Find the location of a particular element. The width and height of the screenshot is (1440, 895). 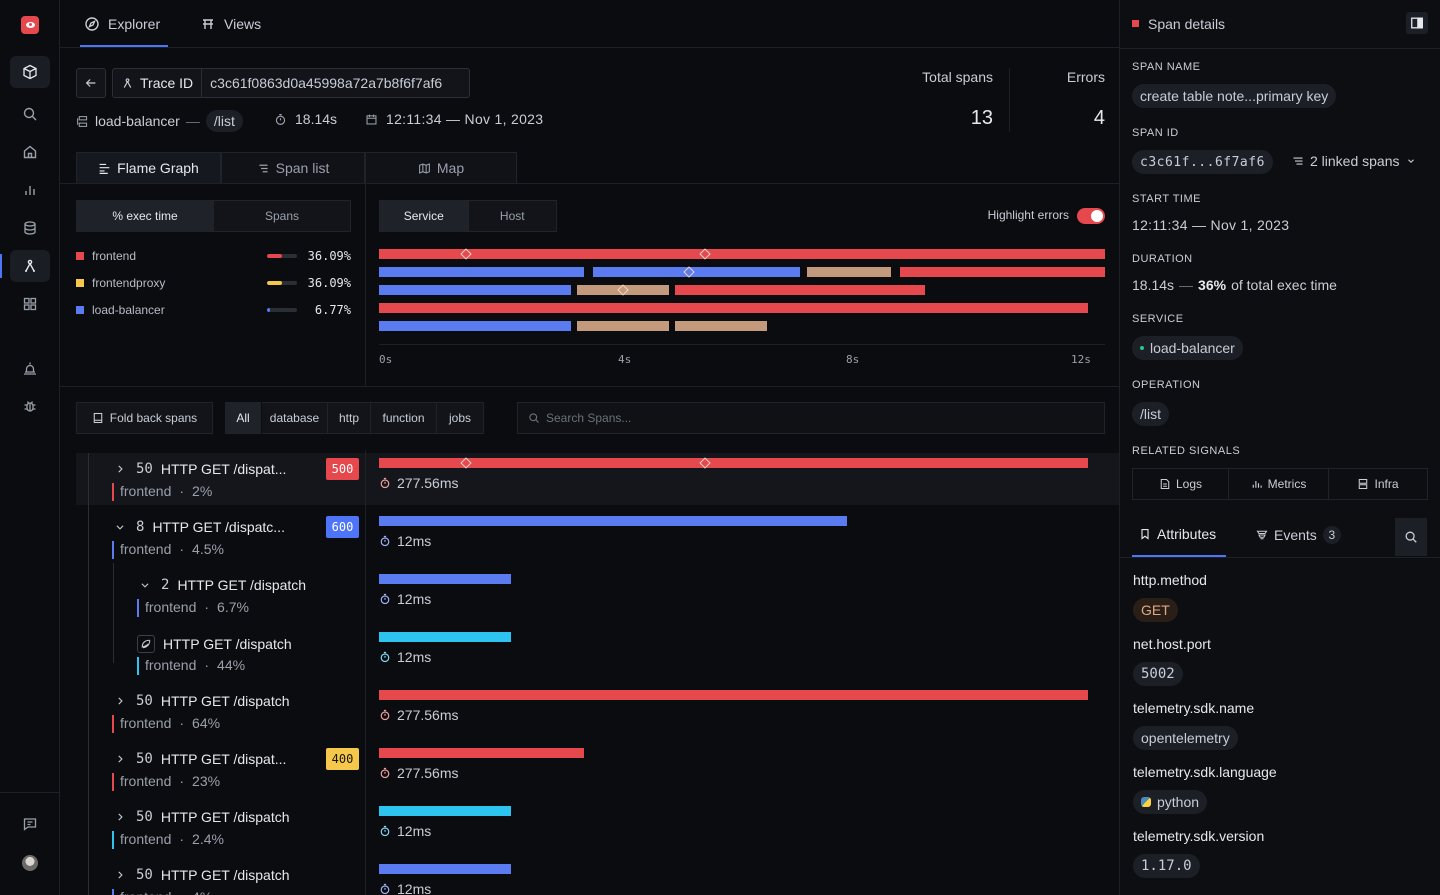

toggle-spans: Spans is located at coordinates (281, 216).